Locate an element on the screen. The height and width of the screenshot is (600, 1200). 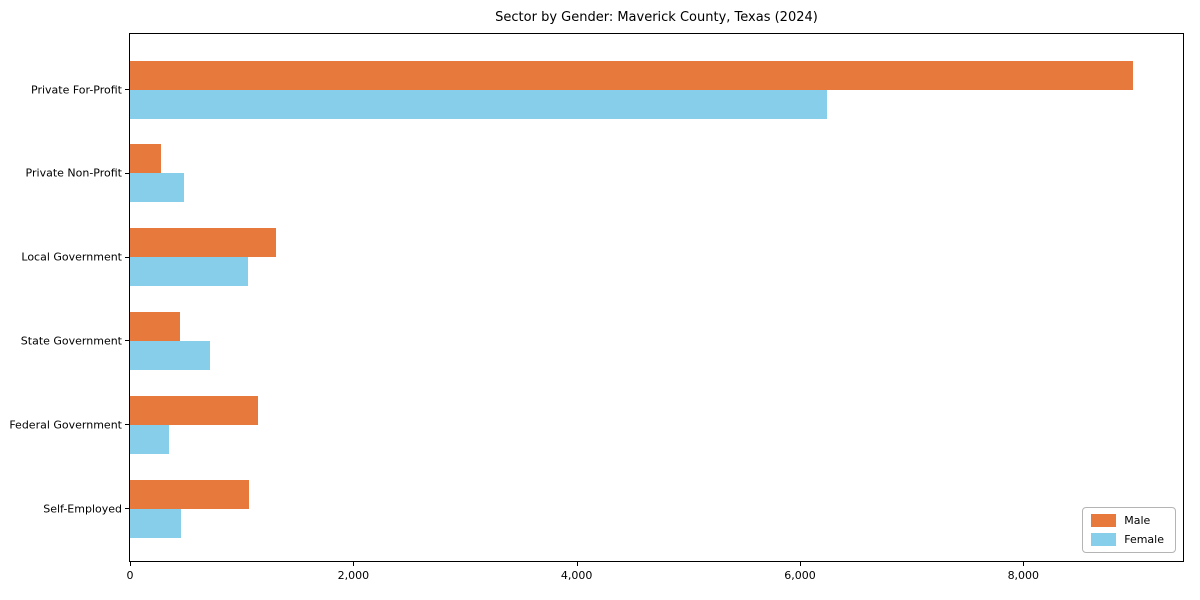
x-tick-label: 2,000 is located at coordinates (353, 575).